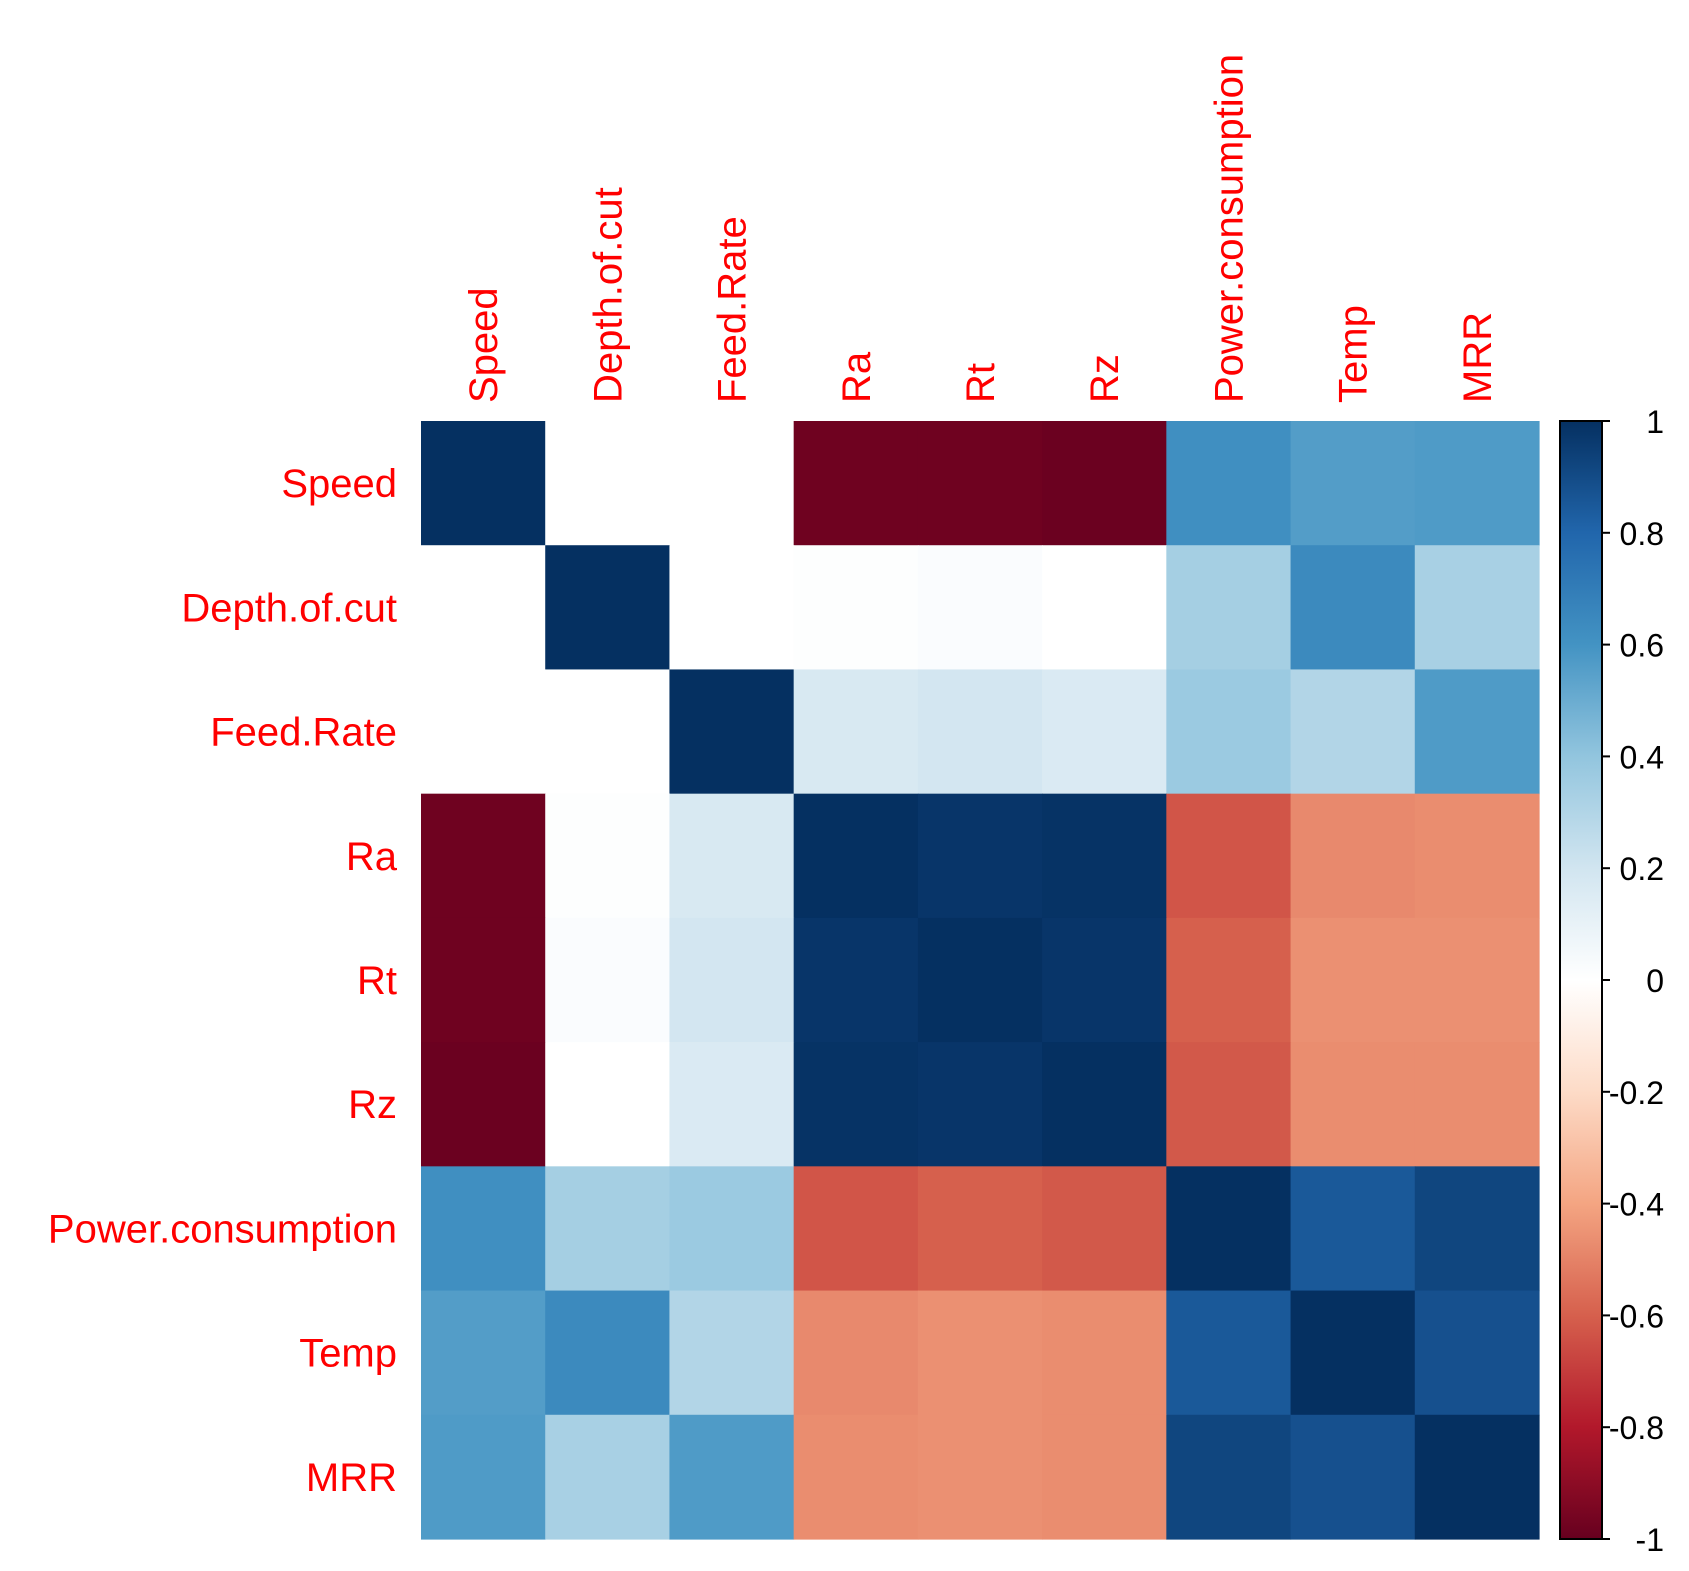 The height and width of the screenshot is (1571, 1689). What do you see at coordinates (857, 377) in the screenshot?
I see `column-label: Ra` at bounding box center [857, 377].